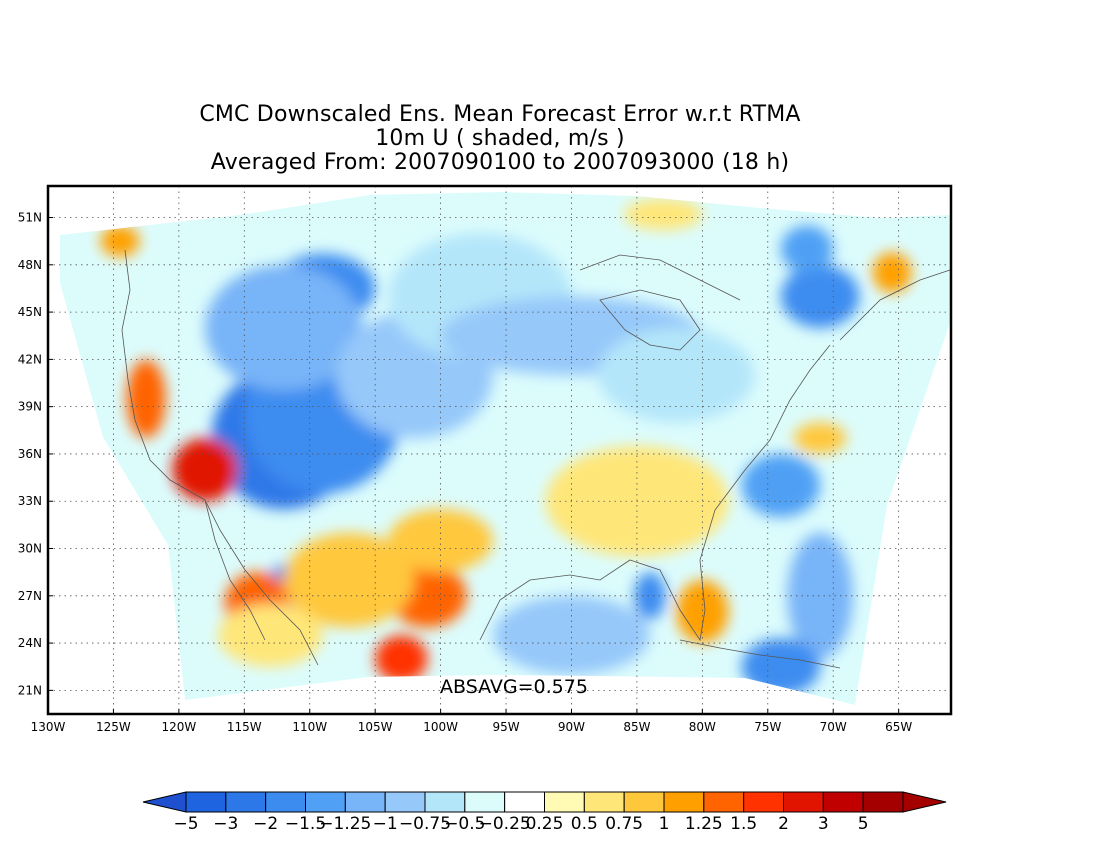 The width and height of the screenshot is (1100, 850). I want to click on baja-coastline, so click(235, 570).